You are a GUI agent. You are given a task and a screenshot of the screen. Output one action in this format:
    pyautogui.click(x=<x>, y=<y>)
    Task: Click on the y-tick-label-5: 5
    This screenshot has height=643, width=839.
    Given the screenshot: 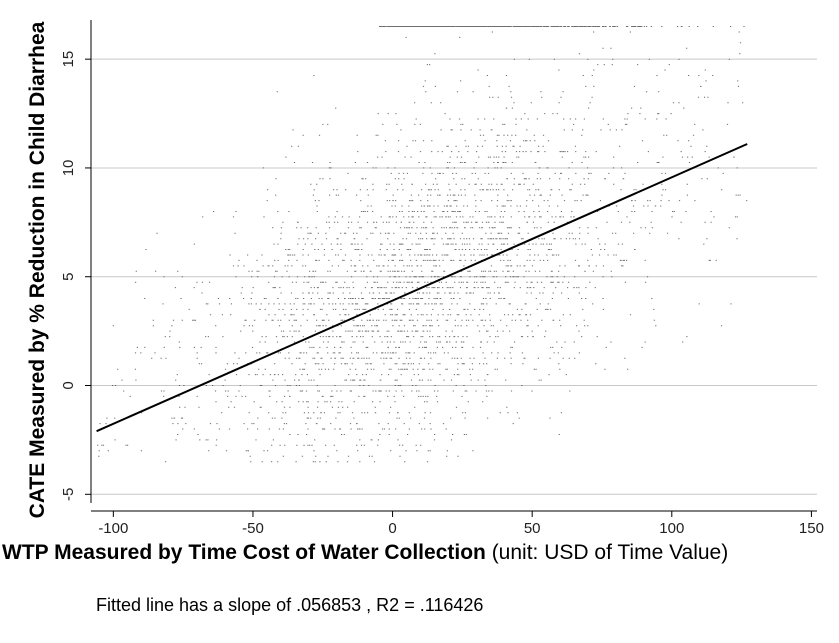 What is the action you would take?
    pyautogui.click(x=68, y=277)
    